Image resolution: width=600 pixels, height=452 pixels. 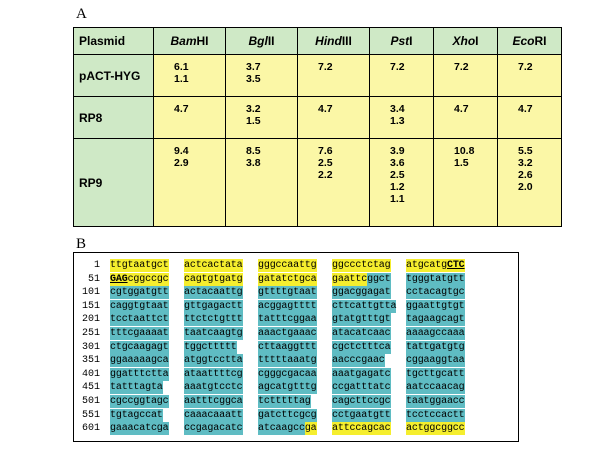 What do you see at coordinates (397, 151) in the screenshot?
I see `fragment-size-value: 3.9` at bounding box center [397, 151].